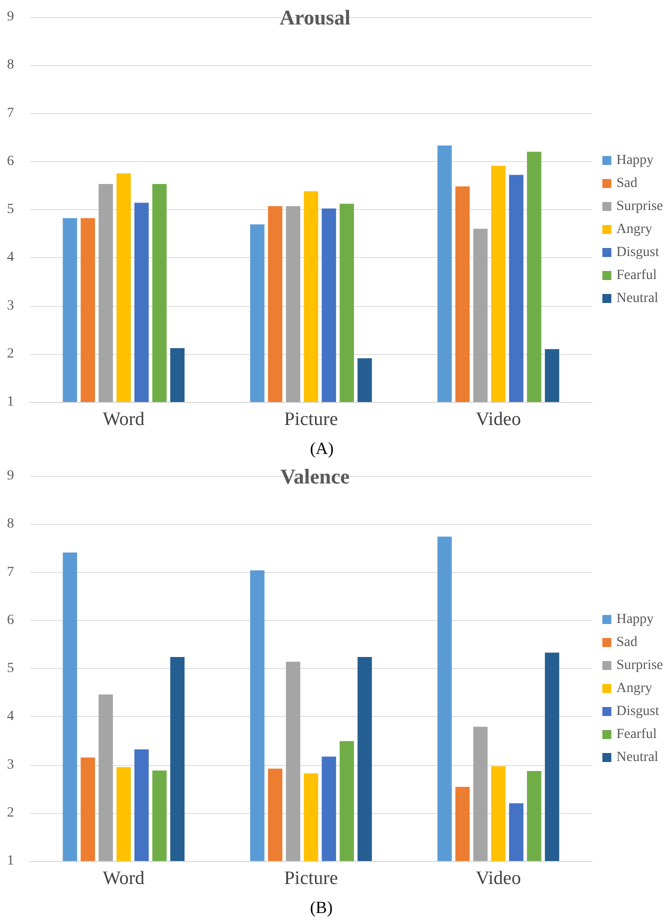 This screenshot has width=670, height=918. What do you see at coordinates (322, 448) in the screenshot?
I see `text: (A)` at bounding box center [322, 448].